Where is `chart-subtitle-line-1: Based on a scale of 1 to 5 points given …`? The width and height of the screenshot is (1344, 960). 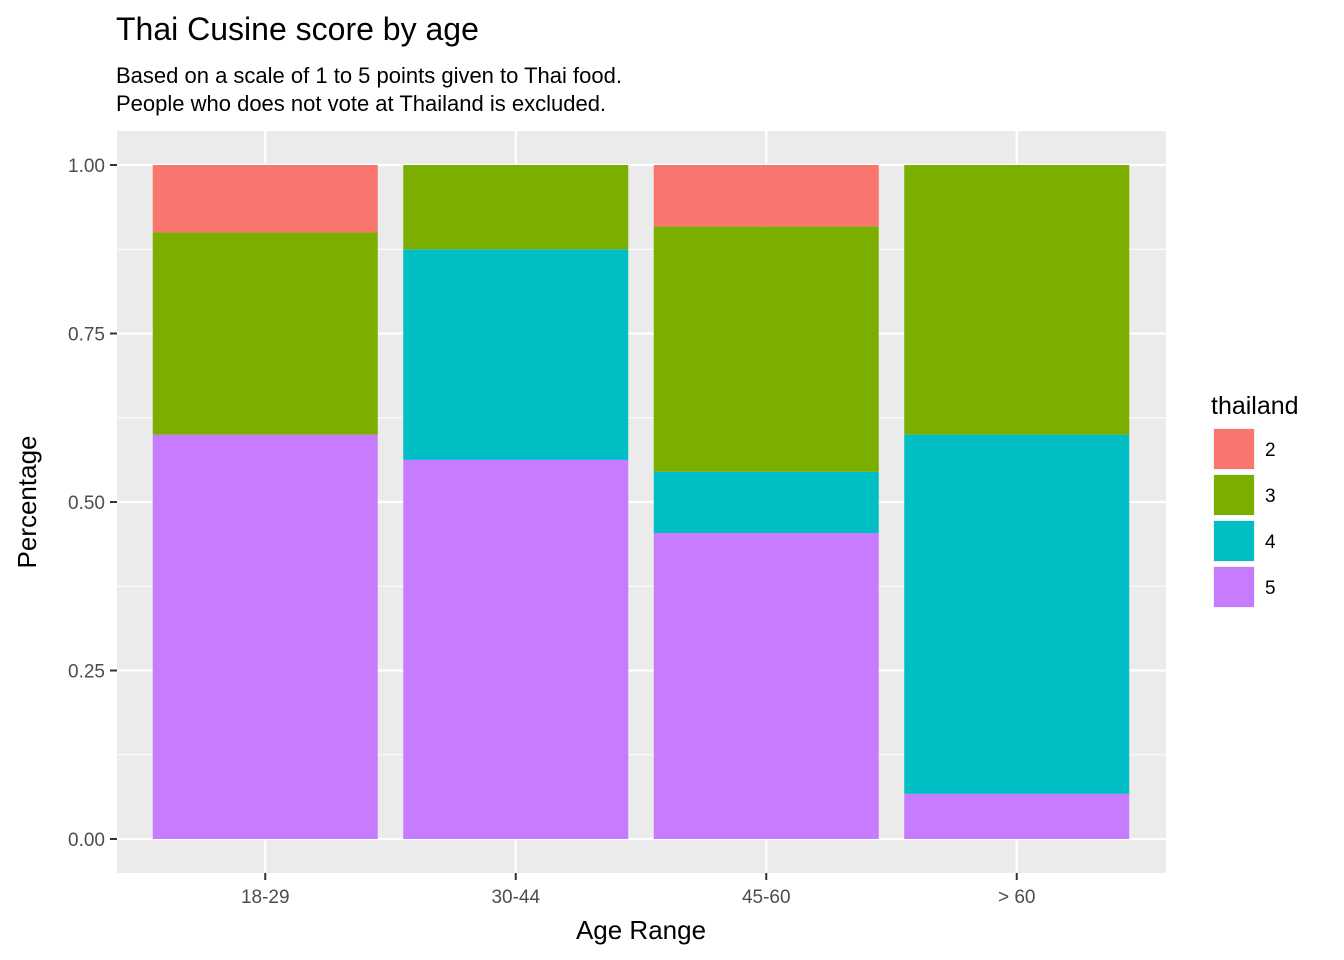
chart-subtitle-line-1: Based on a scale of 1 to 5 points given … is located at coordinates (369, 75).